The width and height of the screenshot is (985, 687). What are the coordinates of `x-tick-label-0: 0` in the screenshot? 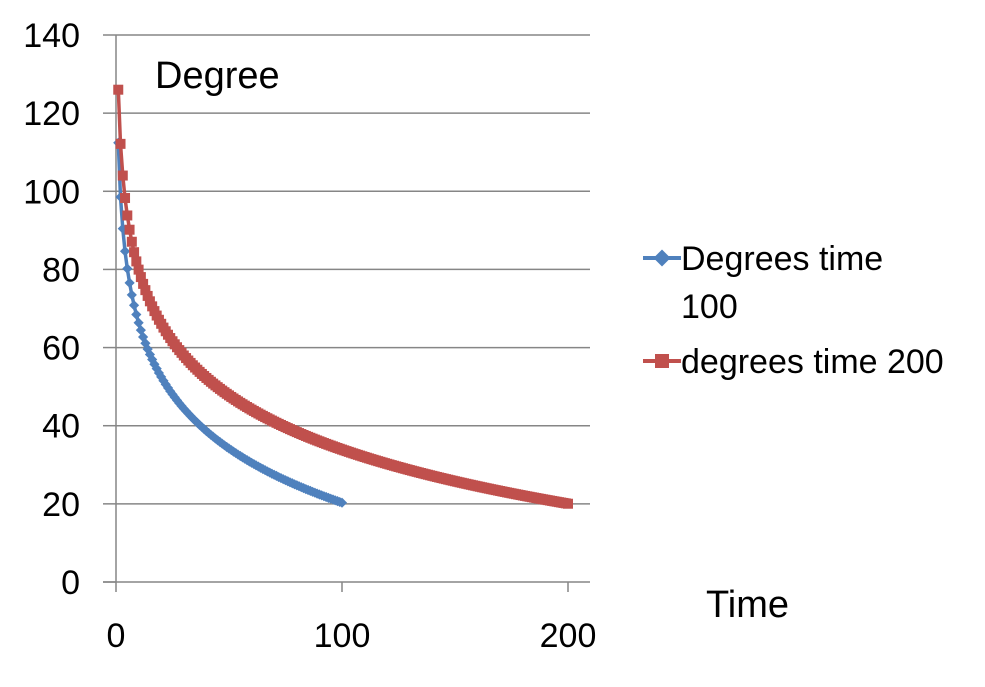 It's located at (116, 636).